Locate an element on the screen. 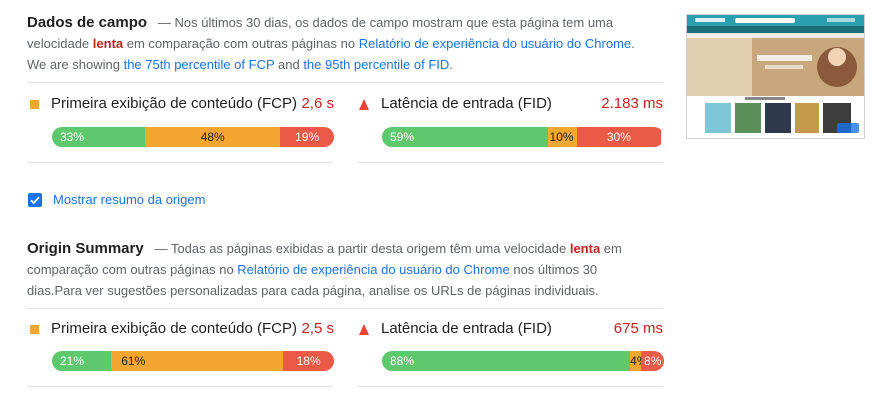  field-fcp-good-segment: 33% is located at coordinates (99, 137).